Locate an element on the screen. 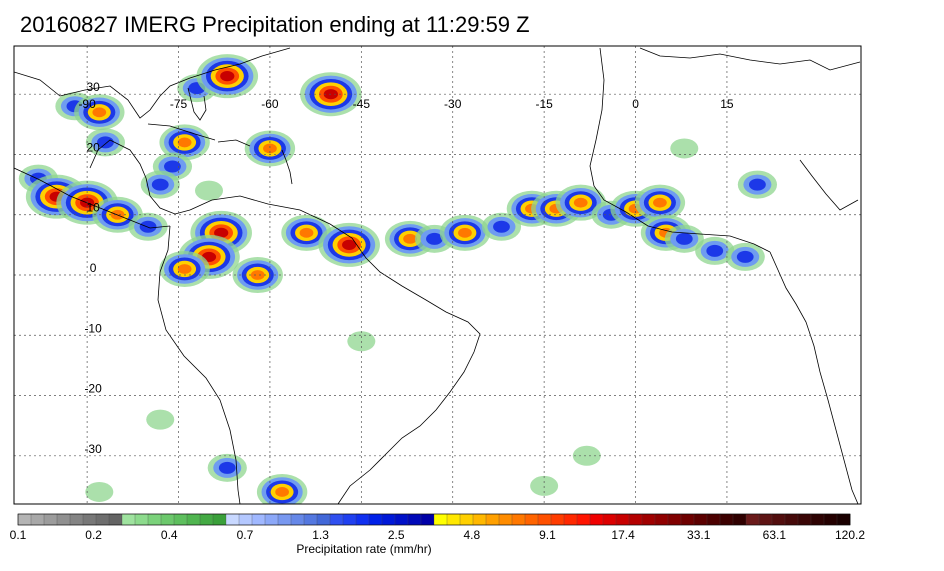 This screenshot has width=944, height=571. colorbar-tick-label: 33.1 is located at coordinates (699, 535).